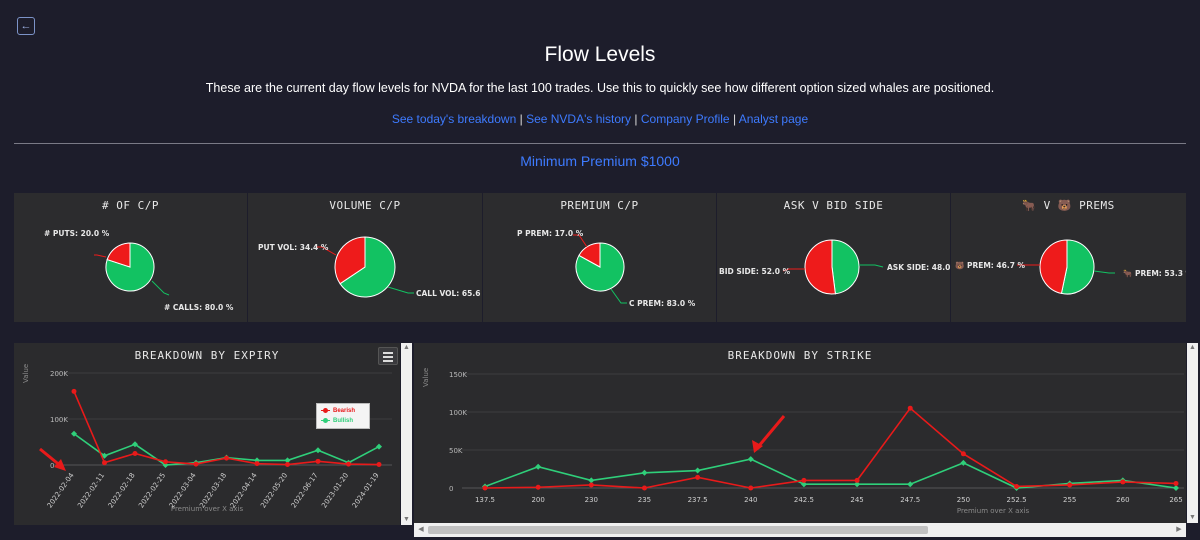  Describe the element at coordinates (599, 205) in the screenshot. I see `pie-title: PREMIUM C/P` at that location.